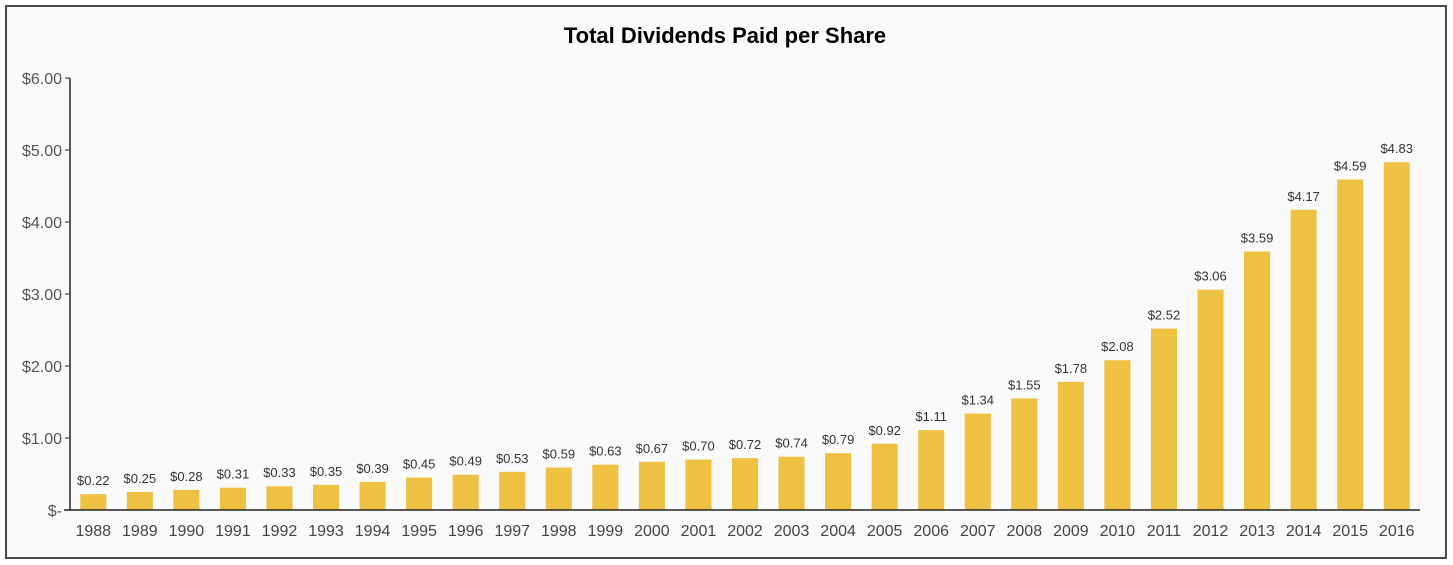 The image size is (1453, 565). I want to click on x-tick-label-2005: 2005, so click(885, 531).